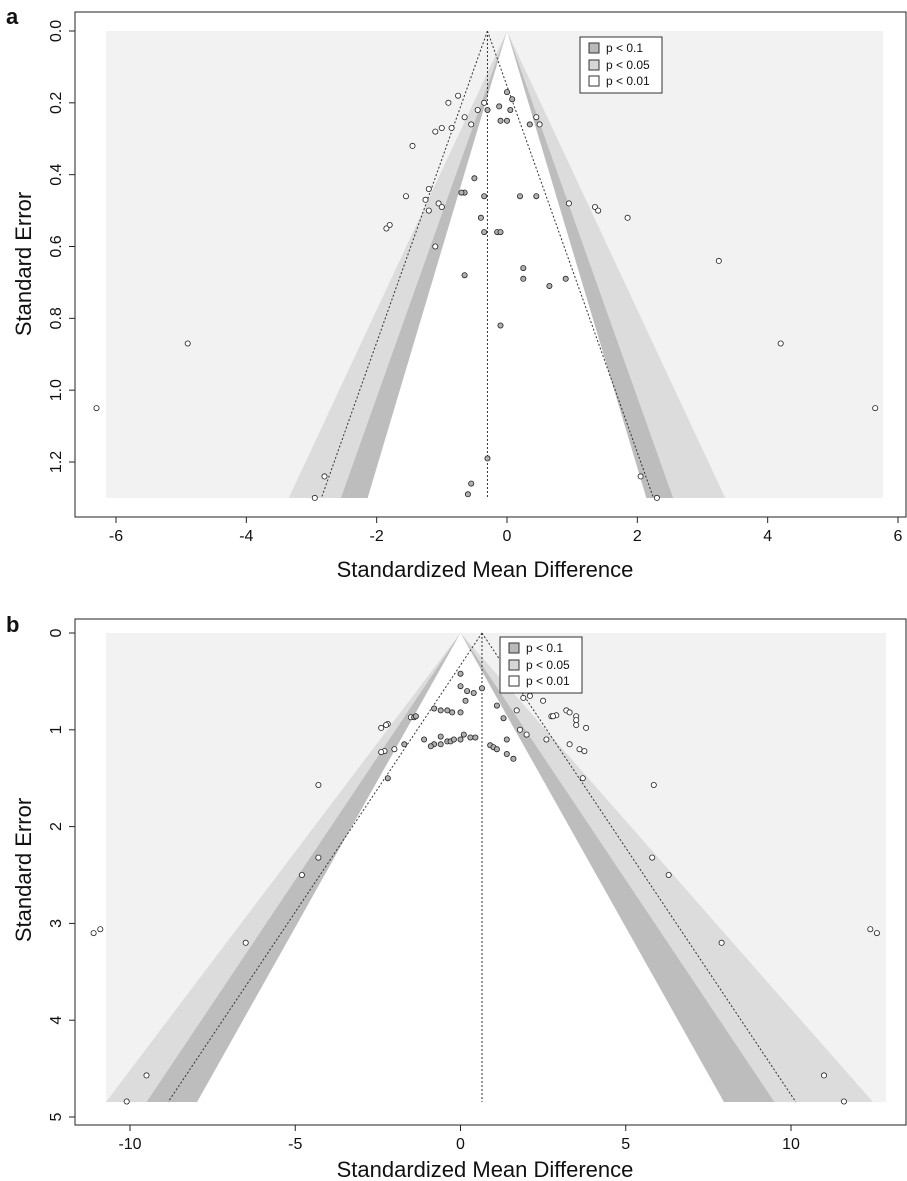 Image resolution: width=907 pixels, height=1181 pixels. I want to click on panel-b-y-axis-title: Standard Error, so click(23, 870).